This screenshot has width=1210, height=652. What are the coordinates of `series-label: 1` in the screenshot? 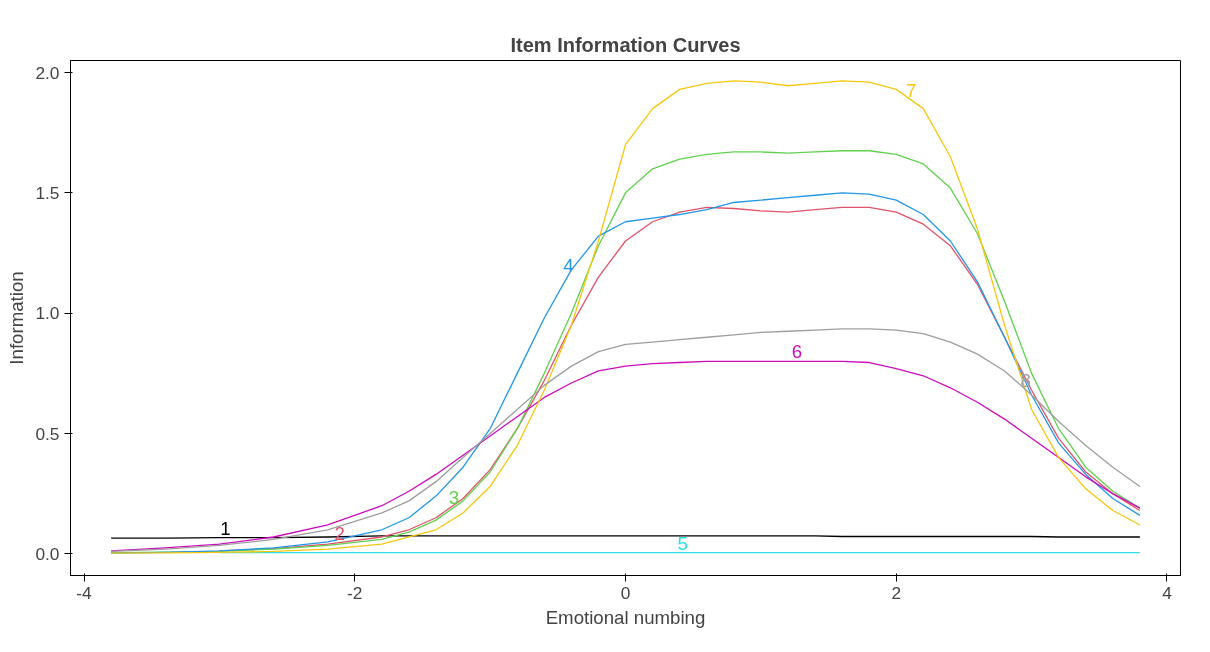 It's located at (225, 528).